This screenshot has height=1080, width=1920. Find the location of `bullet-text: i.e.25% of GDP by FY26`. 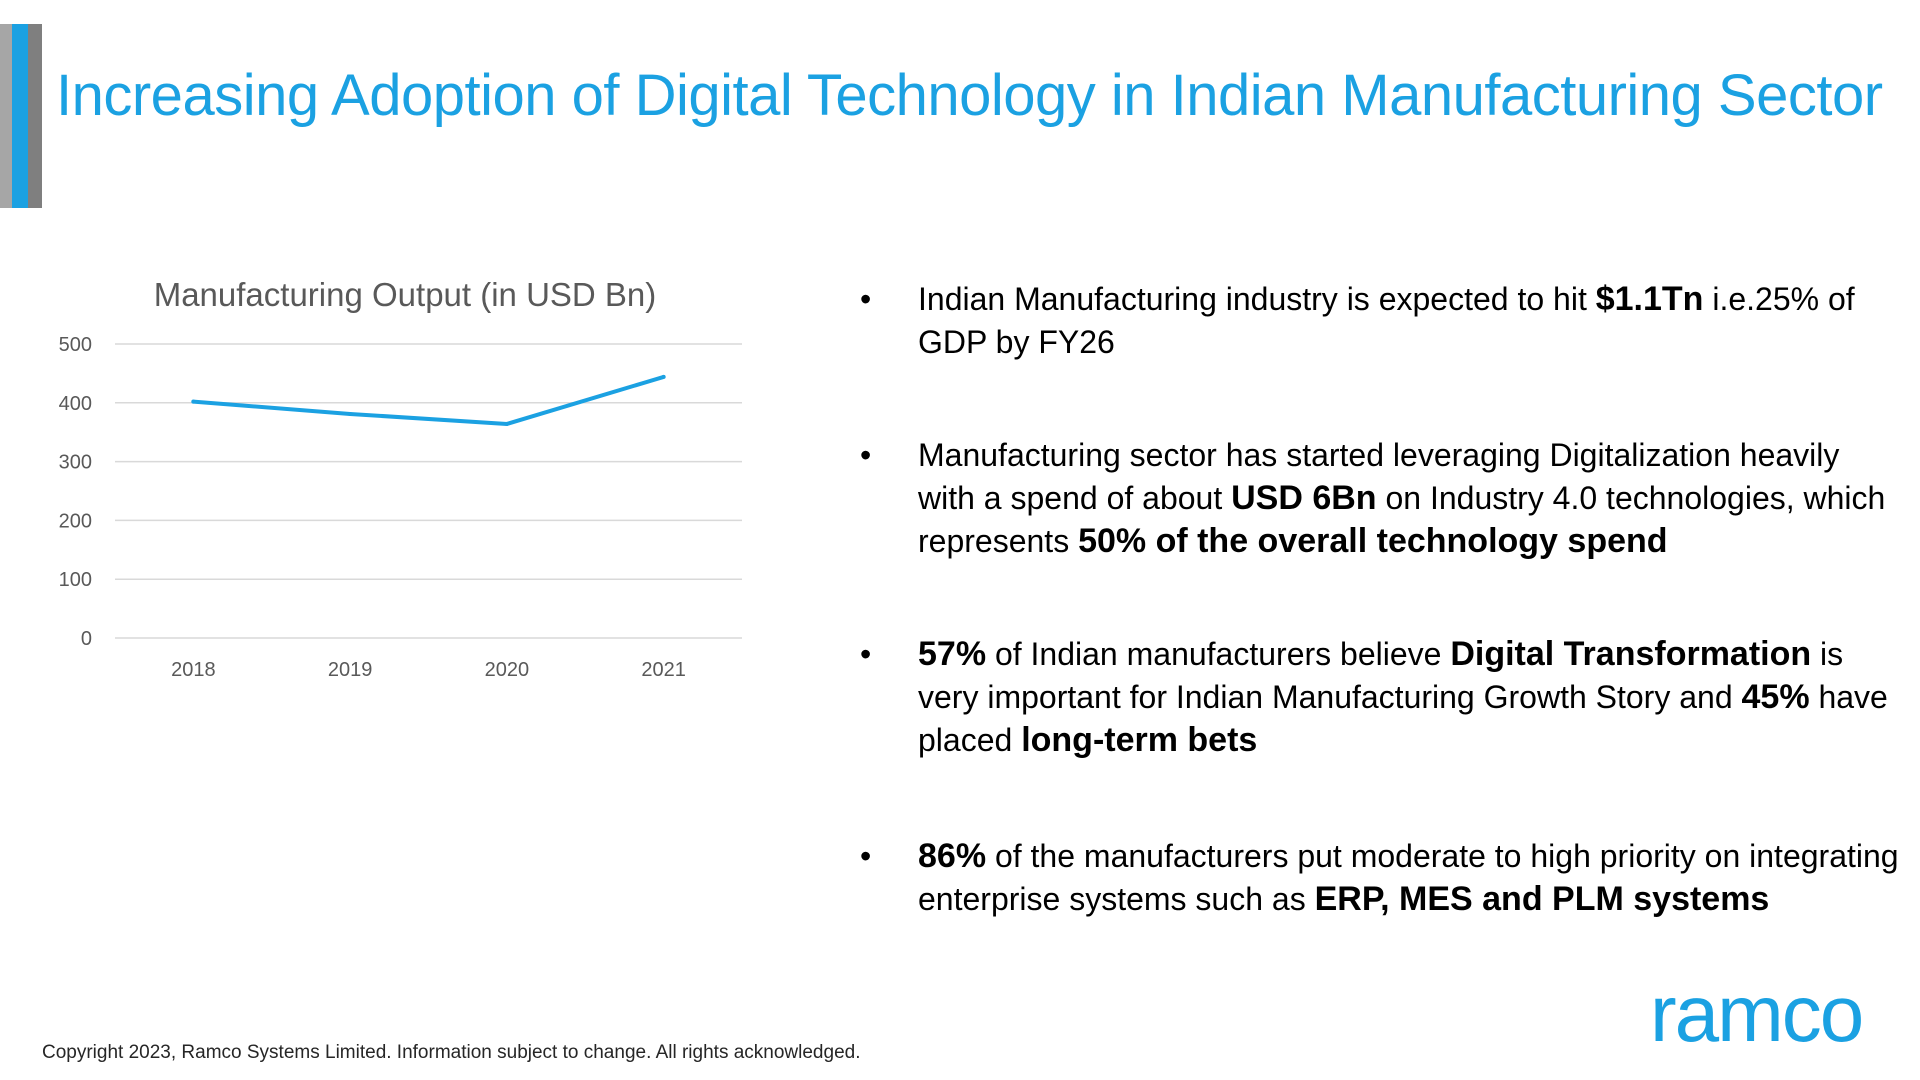

bullet-text: i.e.25% of GDP by FY26 is located at coordinates (1386, 320).